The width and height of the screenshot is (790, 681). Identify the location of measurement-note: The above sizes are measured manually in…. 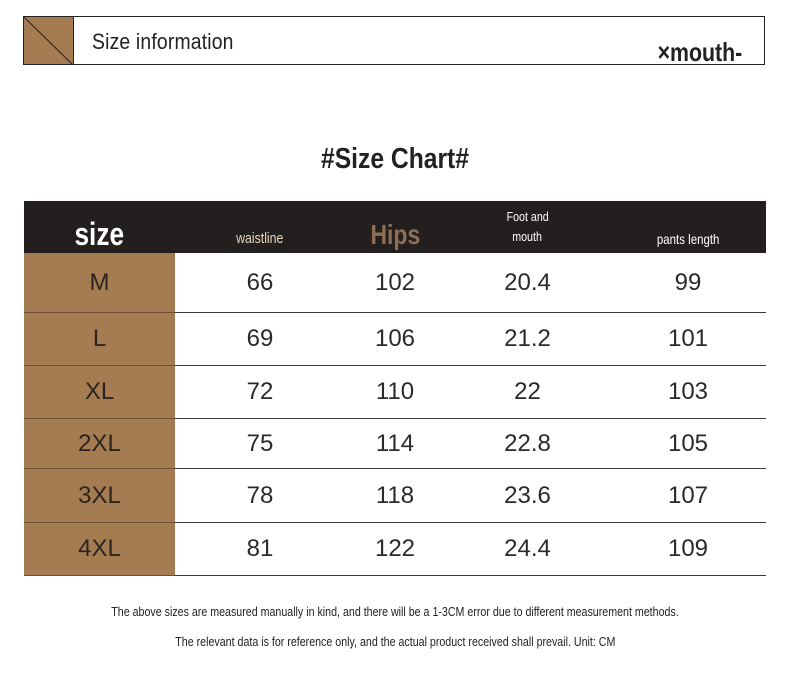
(395, 611).